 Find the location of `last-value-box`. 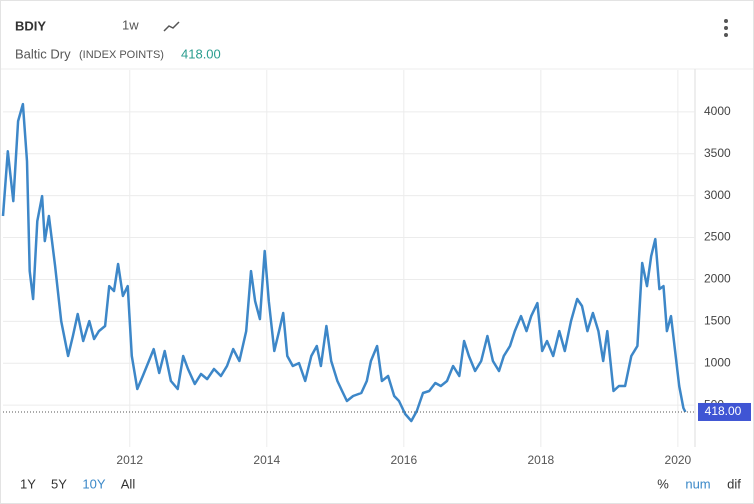

last-value-box is located at coordinates (724, 411).